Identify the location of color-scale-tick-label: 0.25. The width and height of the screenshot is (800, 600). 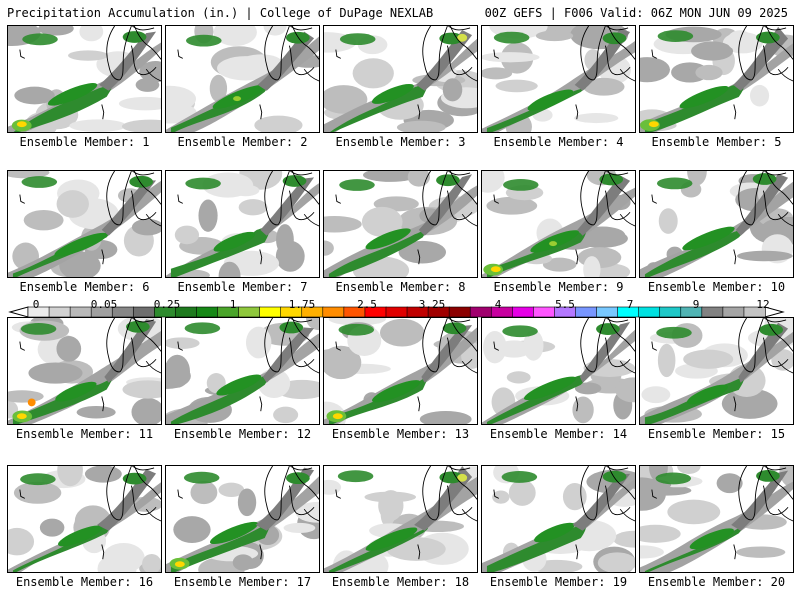
(167, 304).